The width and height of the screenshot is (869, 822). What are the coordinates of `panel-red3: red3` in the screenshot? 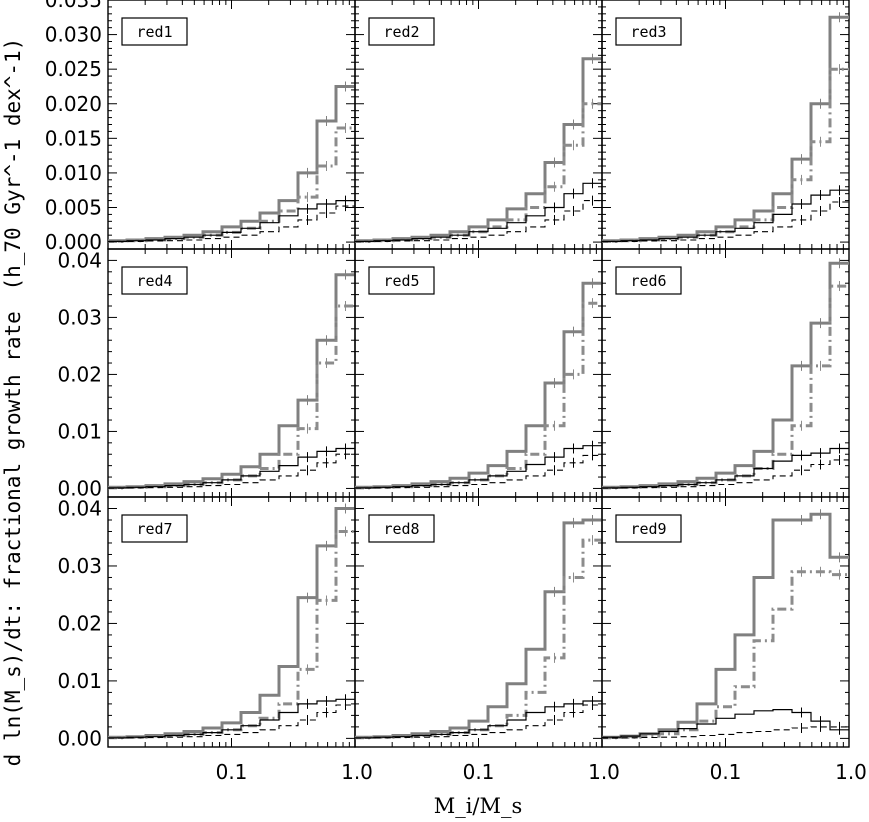 It's located at (725, 125).